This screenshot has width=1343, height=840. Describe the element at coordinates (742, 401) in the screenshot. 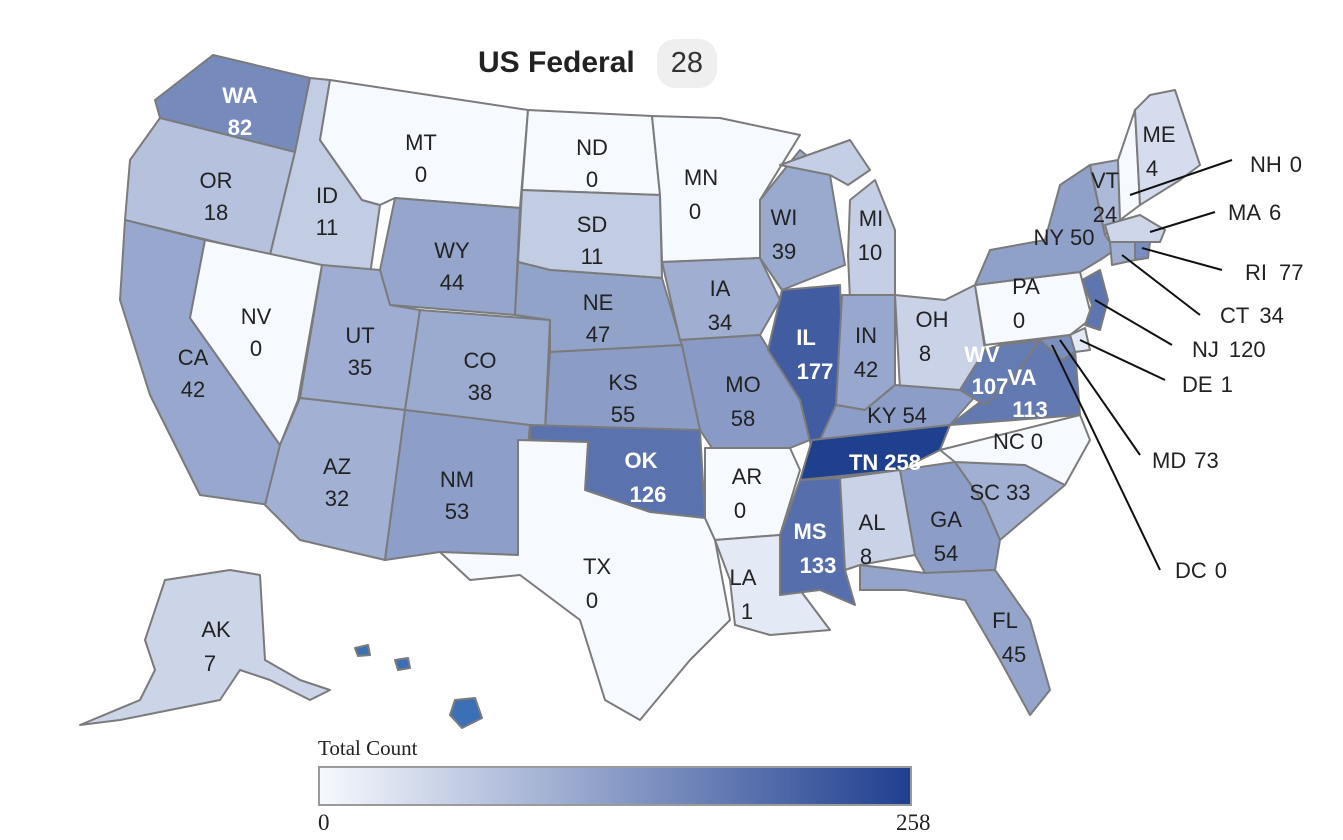

I see `state-label-MO: MO 58` at that location.